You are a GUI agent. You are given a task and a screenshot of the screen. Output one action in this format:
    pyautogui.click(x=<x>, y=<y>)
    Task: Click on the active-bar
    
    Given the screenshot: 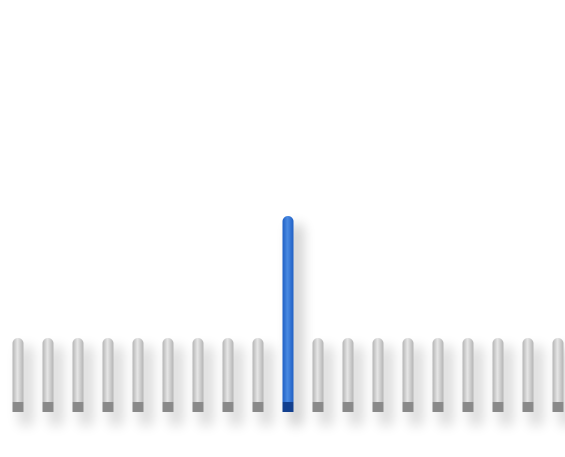 What is the action you would take?
    pyautogui.click(x=288, y=314)
    